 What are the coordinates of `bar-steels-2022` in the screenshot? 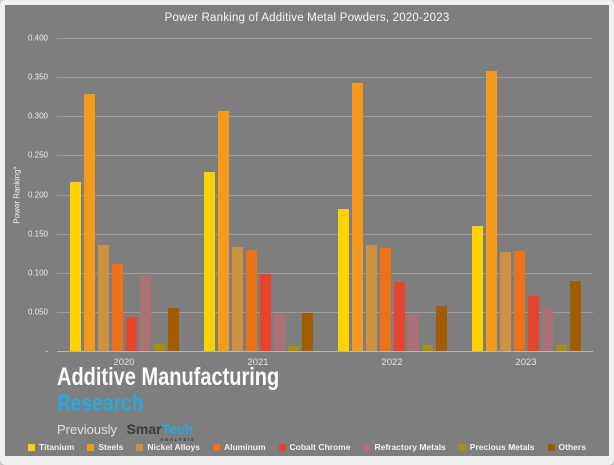 It's located at (357, 216).